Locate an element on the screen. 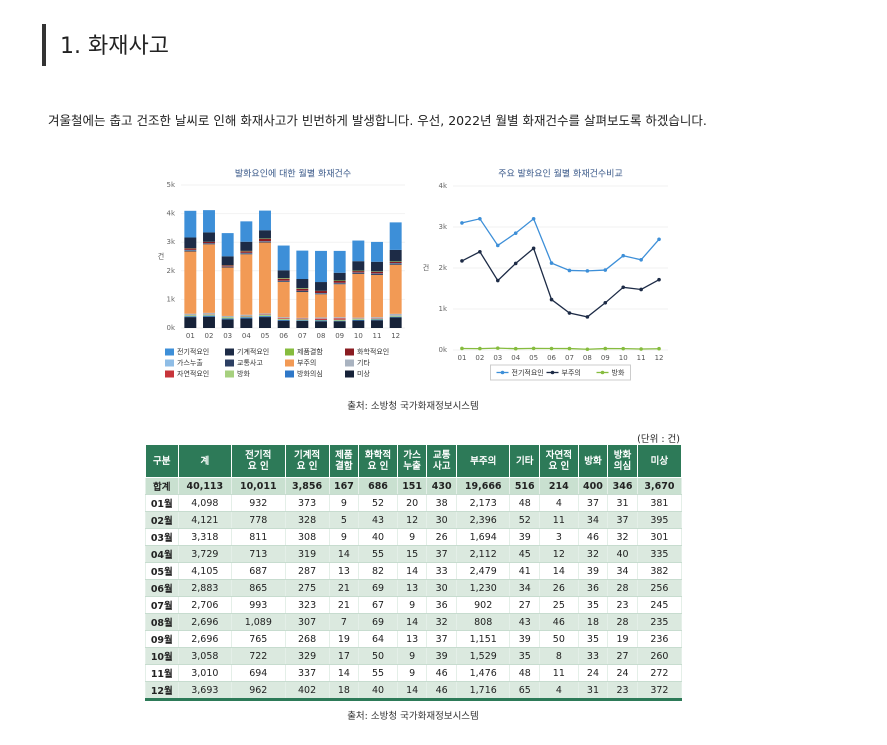 This screenshot has height=745, width=887. column-header: 기계적 요 인 is located at coordinates (307, 461).